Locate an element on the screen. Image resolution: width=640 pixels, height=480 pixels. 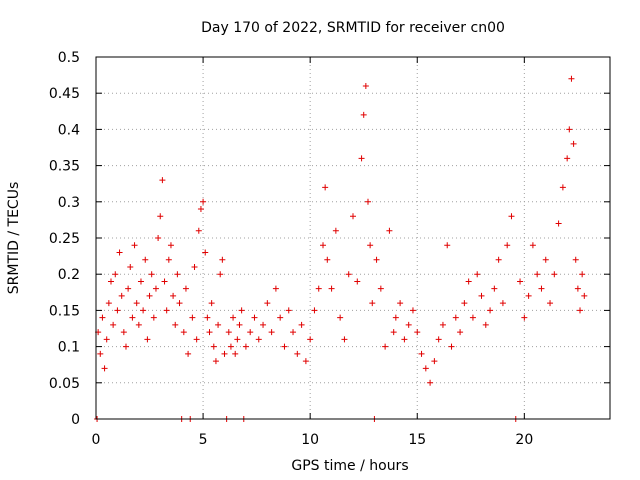
y-tick-label: 0.5 is located at coordinates (69, 58).